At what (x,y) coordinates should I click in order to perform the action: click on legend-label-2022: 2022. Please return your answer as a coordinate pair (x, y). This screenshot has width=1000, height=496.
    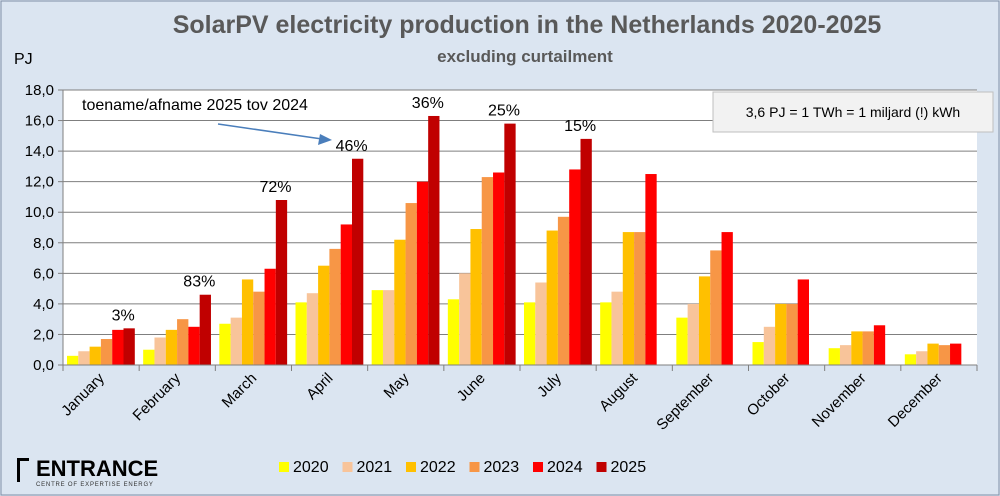
    Looking at the image, I should click on (438, 467).